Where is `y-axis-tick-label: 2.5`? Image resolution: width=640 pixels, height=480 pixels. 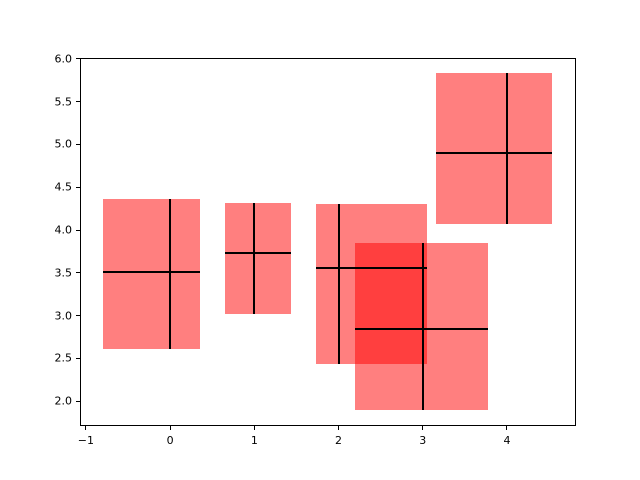 y-axis-tick-label: 2.5 is located at coordinates (63, 358).